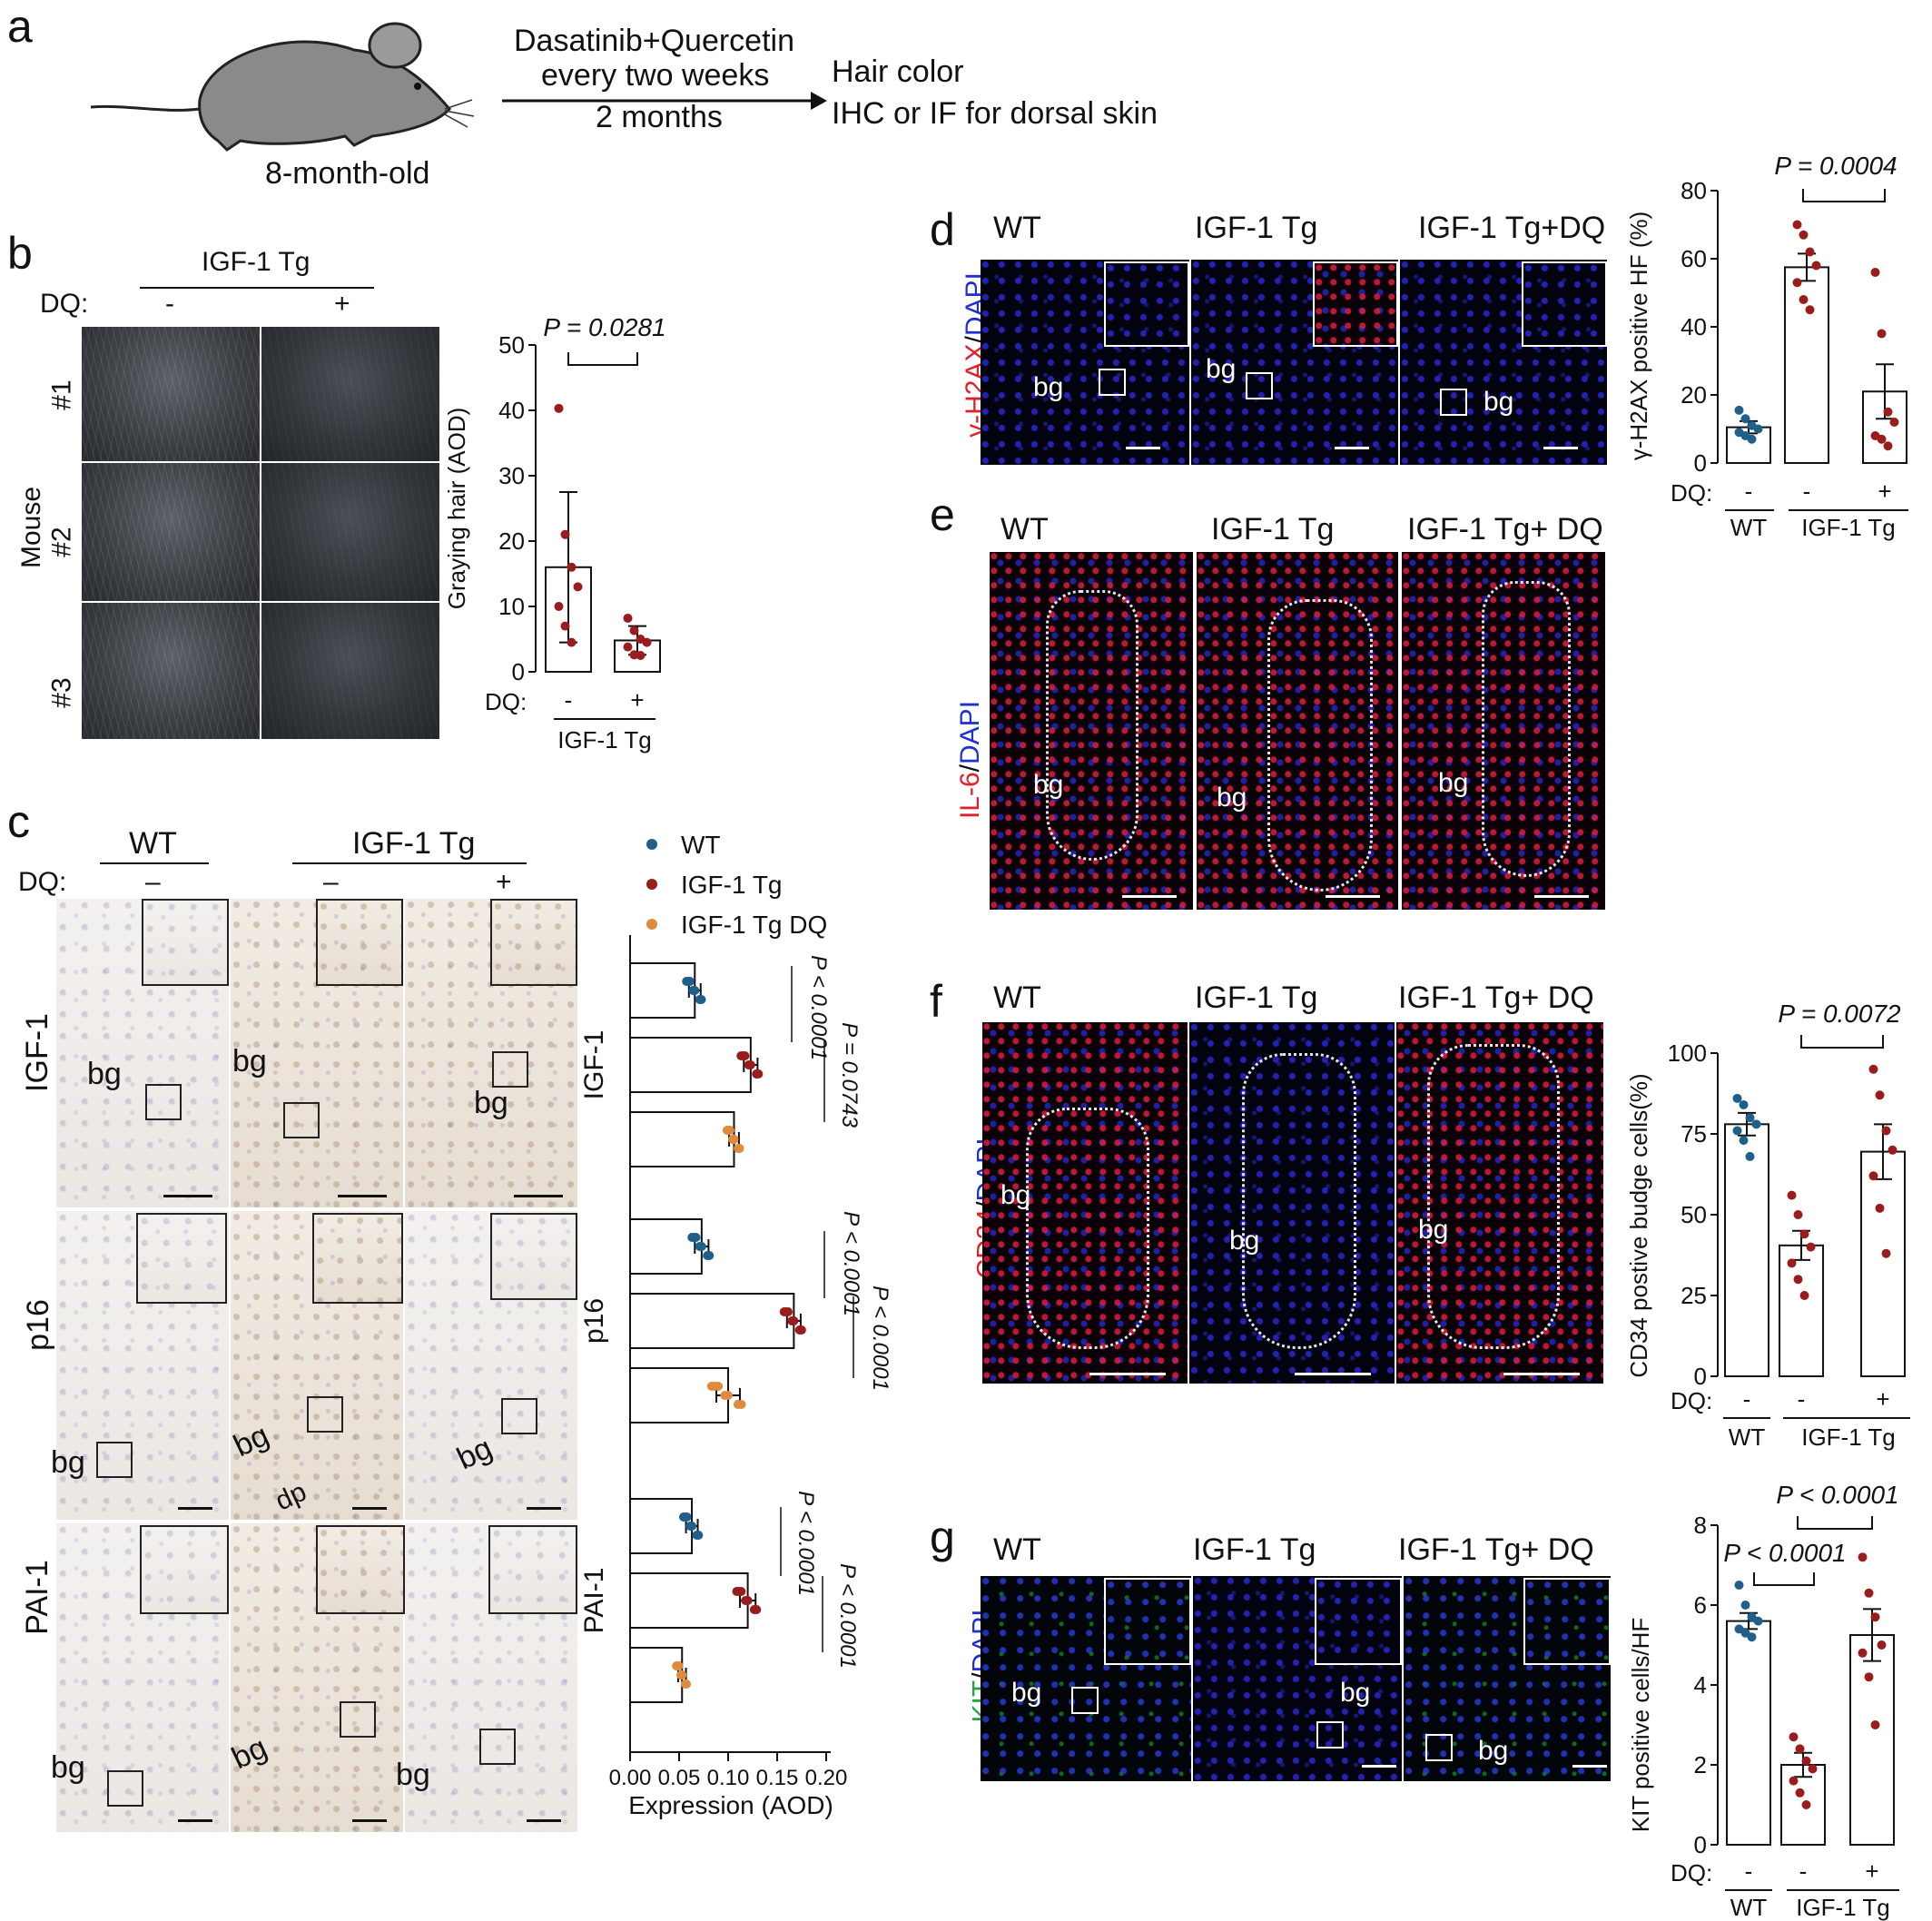  What do you see at coordinates (595, 1601) in the screenshot?
I see `group-label: PAI-1` at bounding box center [595, 1601].